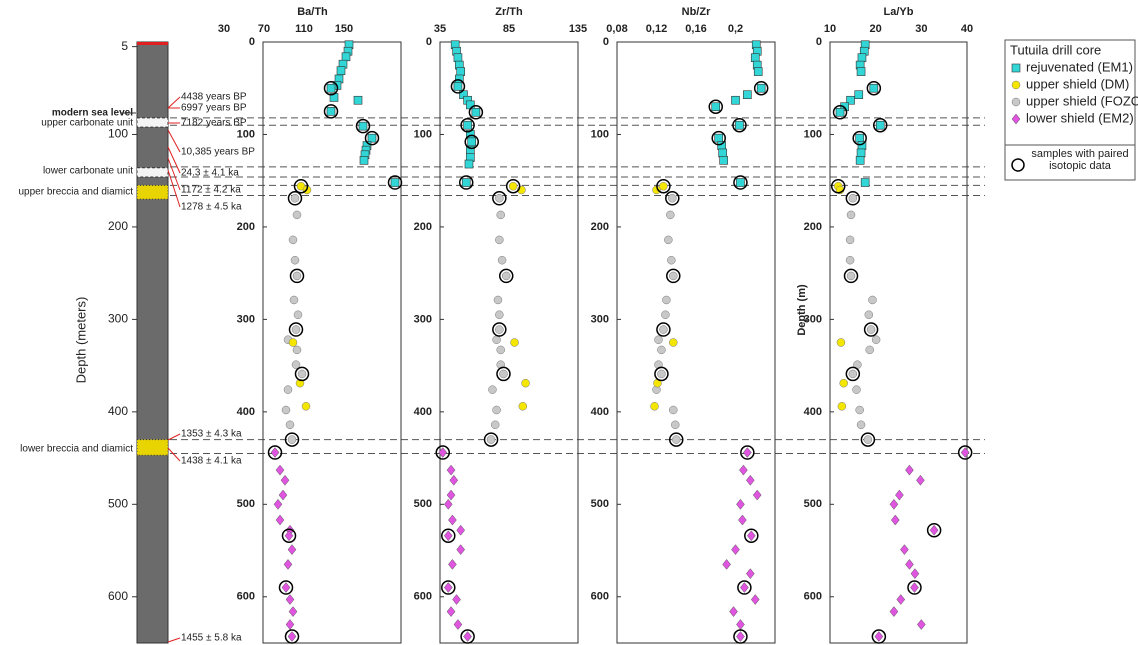  What do you see at coordinates (1080, 117) in the screenshot?
I see `legend-label: lower shield (EM2)` at bounding box center [1080, 117].